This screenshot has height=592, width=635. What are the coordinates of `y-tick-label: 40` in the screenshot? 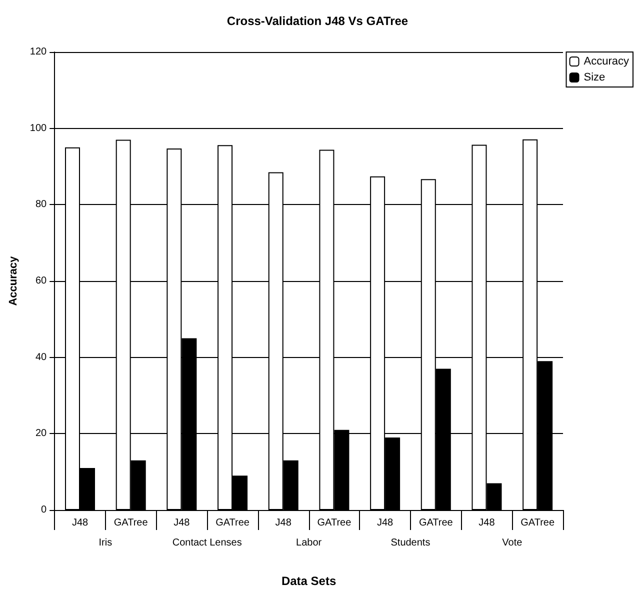 It's located at (41, 357).